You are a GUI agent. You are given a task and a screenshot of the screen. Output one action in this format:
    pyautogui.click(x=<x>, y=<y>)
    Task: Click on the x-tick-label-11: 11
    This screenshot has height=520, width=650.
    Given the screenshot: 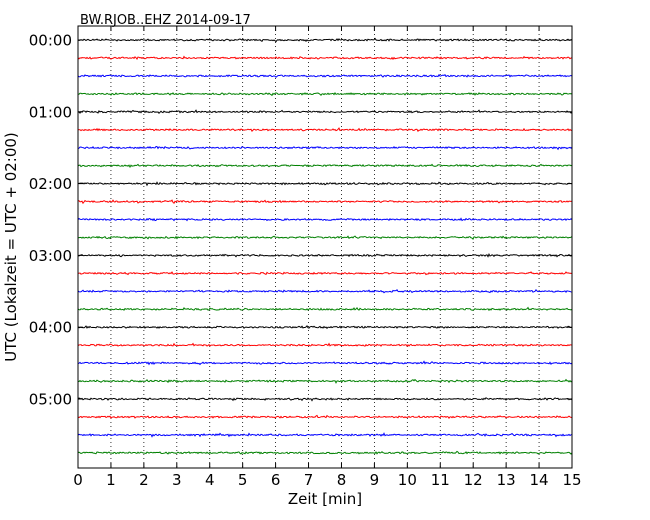 What is the action you would take?
    pyautogui.click(x=440, y=480)
    